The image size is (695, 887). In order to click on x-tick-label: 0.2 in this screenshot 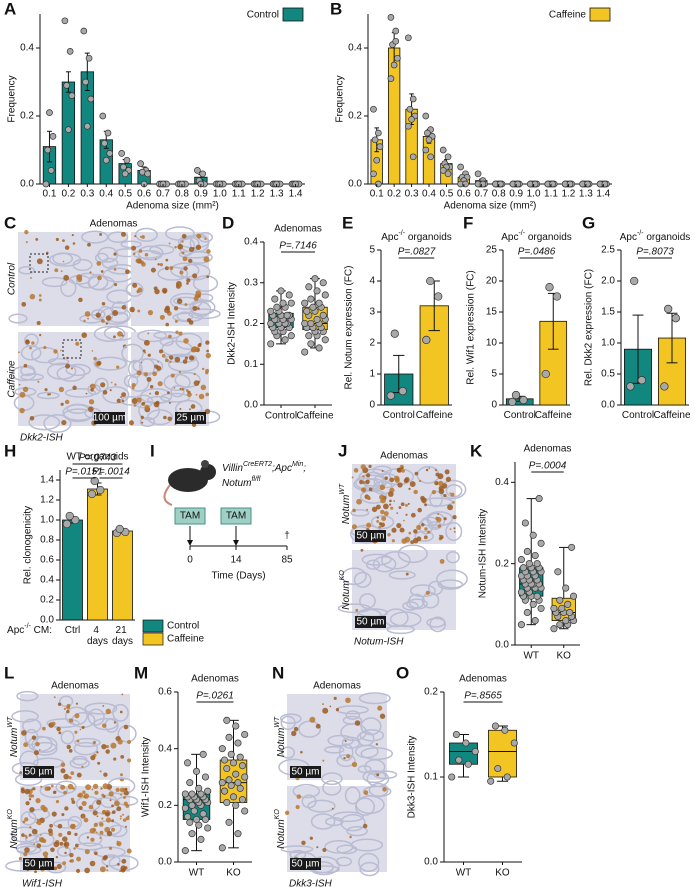, I will do `click(394, 194)`.